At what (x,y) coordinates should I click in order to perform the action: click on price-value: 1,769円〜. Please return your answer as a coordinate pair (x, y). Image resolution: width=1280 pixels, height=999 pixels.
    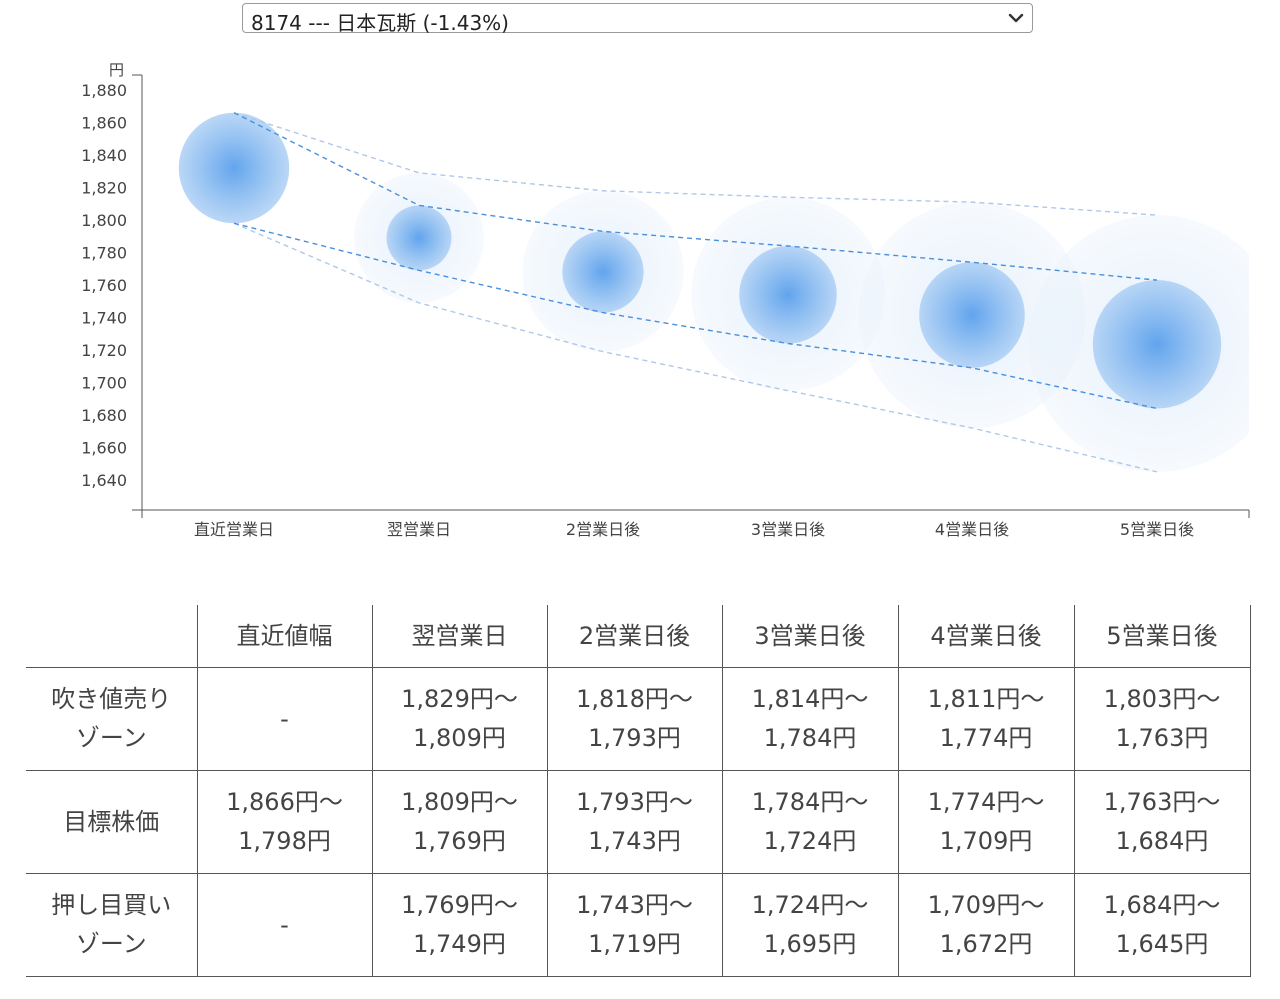
    Looking at the image, I should click on (459, 905).